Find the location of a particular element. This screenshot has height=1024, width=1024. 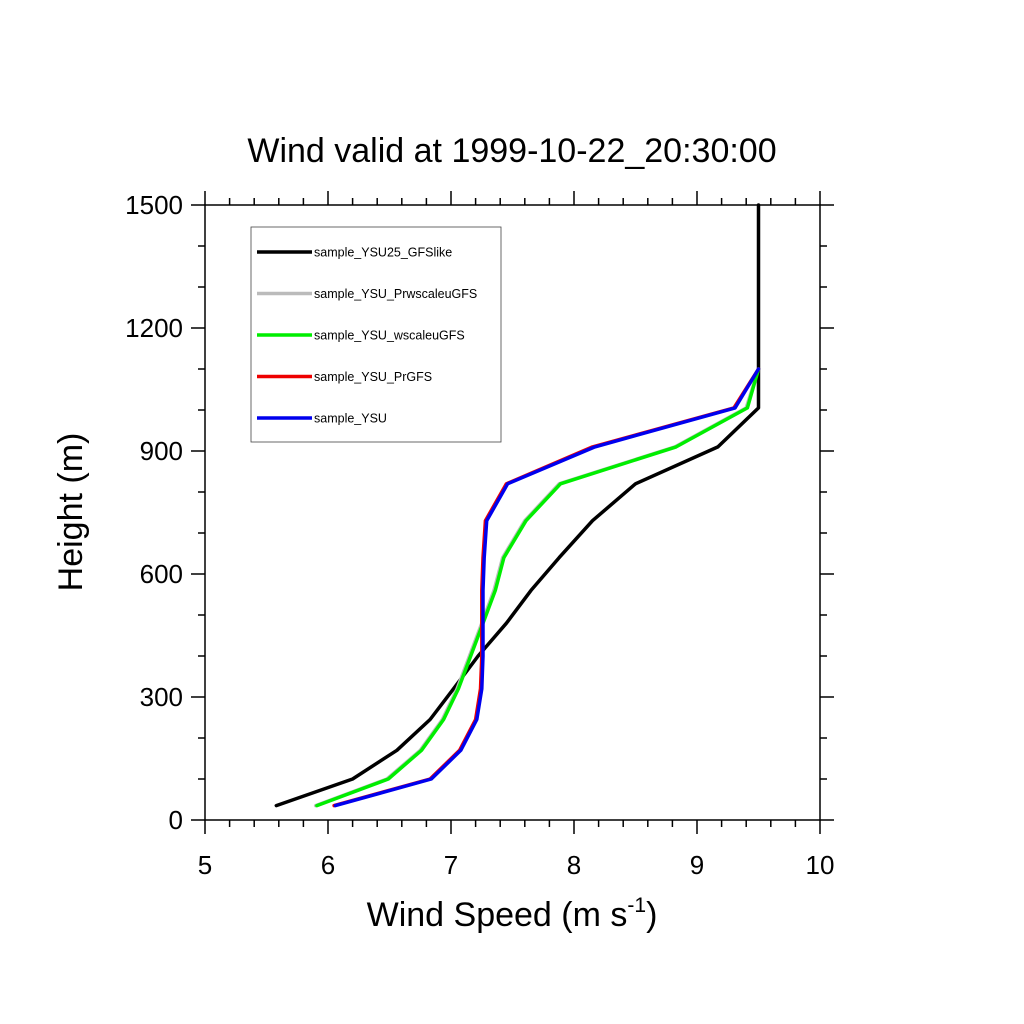

x-axis-label: Wind Speed (m s-1) is located at coordinates (512, 914).